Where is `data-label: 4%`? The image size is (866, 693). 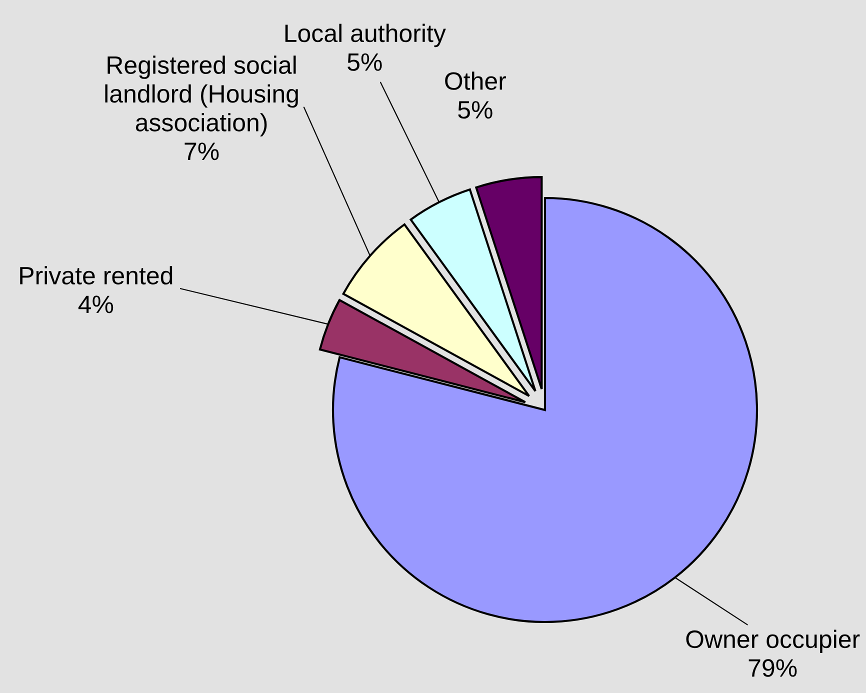 data-label: 4% is located at coordinates (96, 305).